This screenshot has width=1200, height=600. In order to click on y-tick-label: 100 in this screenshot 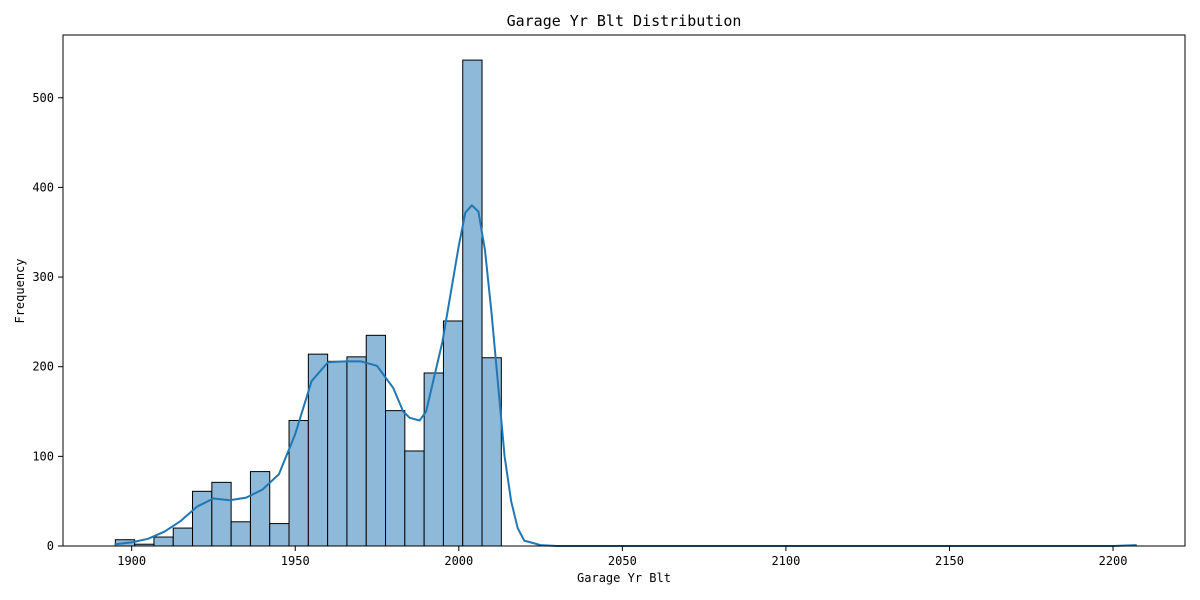, I will do `click(43, 456)`.